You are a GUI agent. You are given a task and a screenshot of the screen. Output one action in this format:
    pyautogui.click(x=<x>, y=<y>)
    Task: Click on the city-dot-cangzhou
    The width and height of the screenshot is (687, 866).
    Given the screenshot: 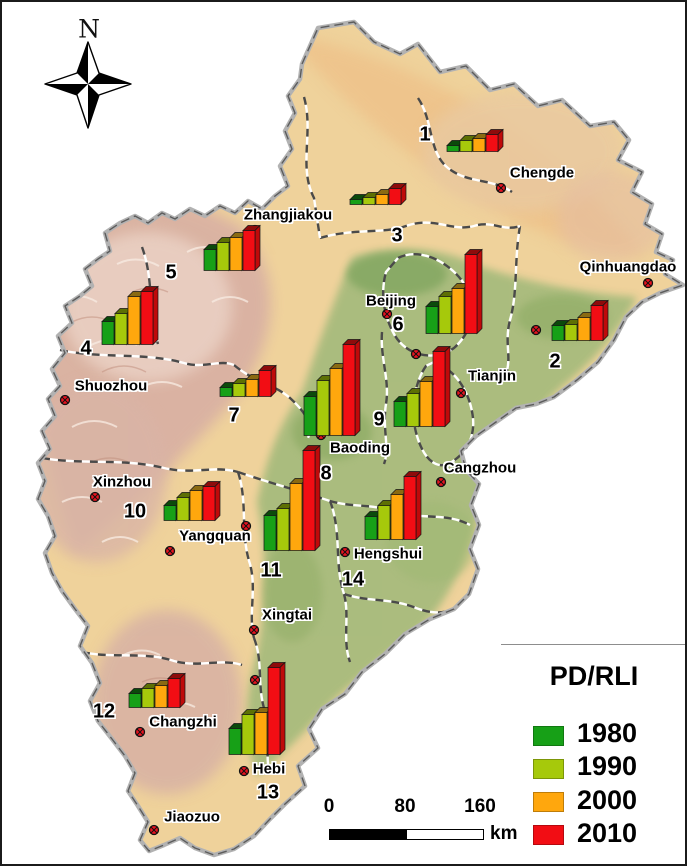 What is the action you would take?
    pyautogui.click(x=441, y=482)
    